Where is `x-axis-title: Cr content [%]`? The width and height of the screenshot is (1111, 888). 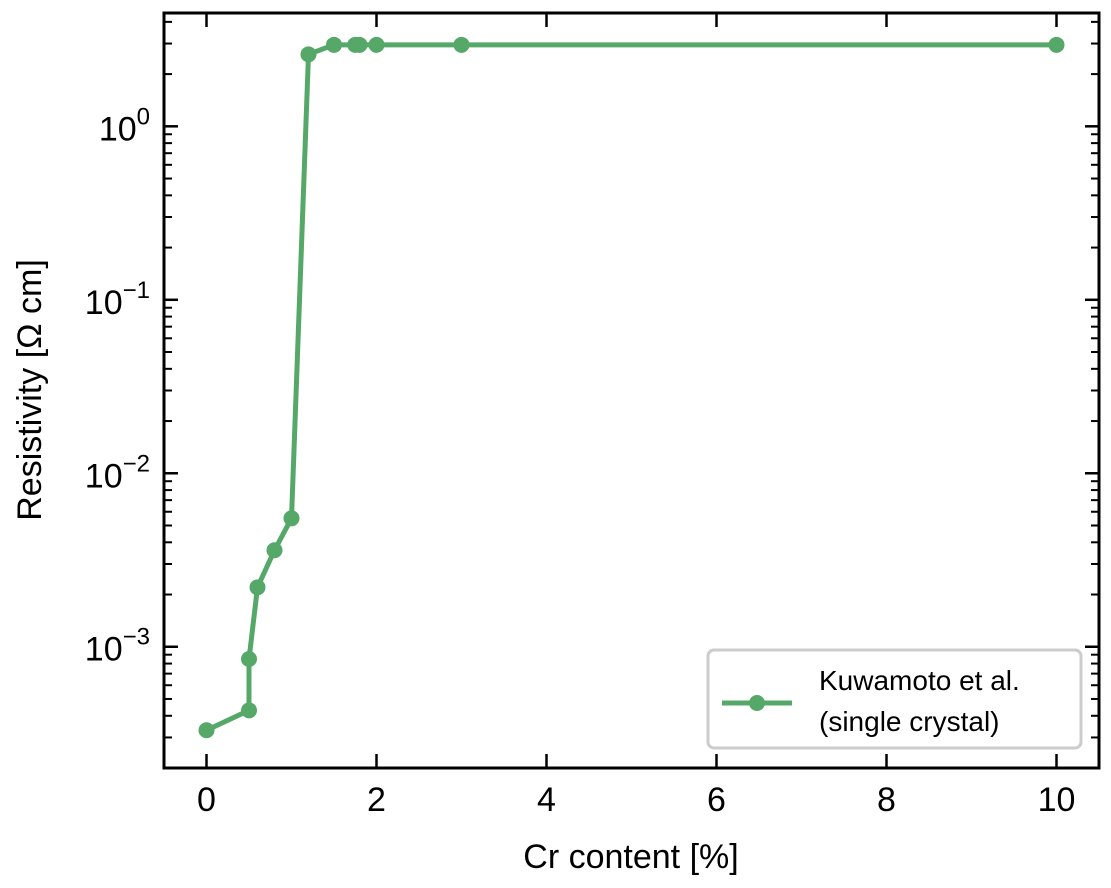
x-axis-title: Cr content [%] is located at coordinates (630, 857).